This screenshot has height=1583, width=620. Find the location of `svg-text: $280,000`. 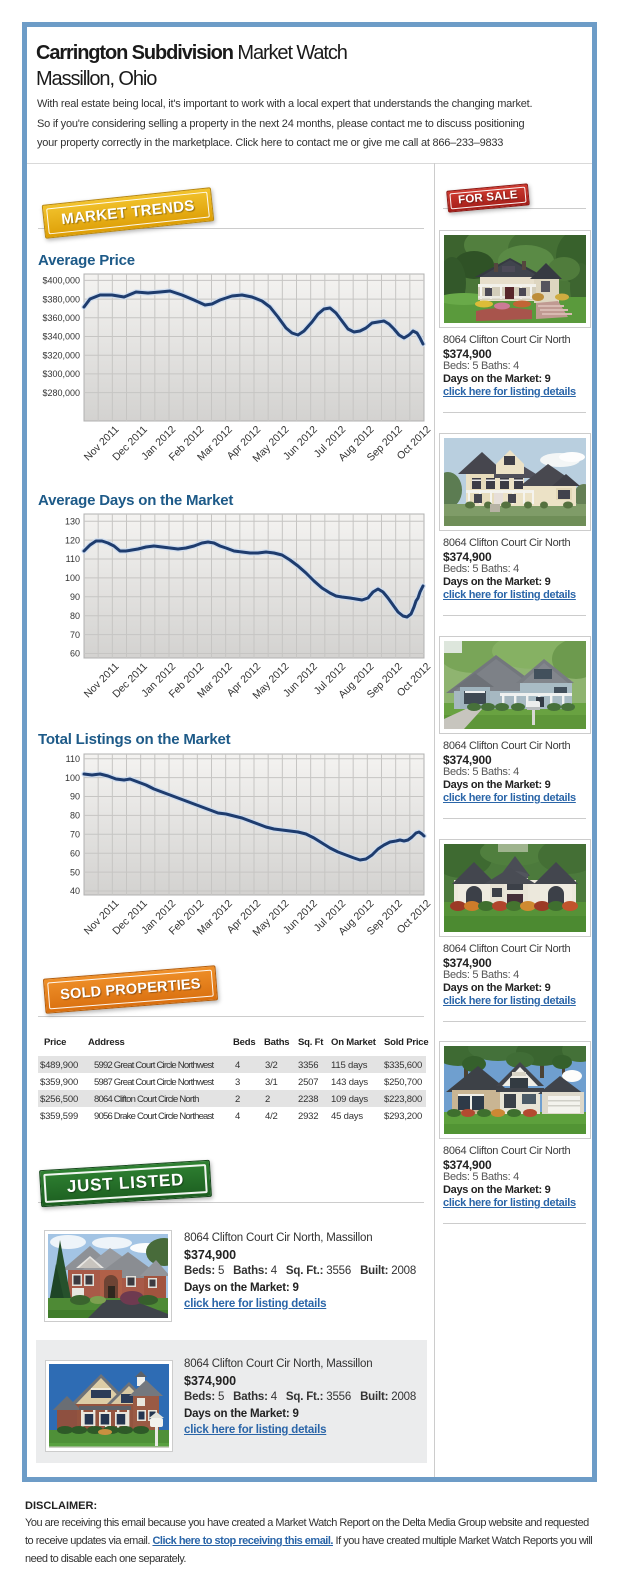

svg-text: $280,000 is located at coordinates (61, 393).